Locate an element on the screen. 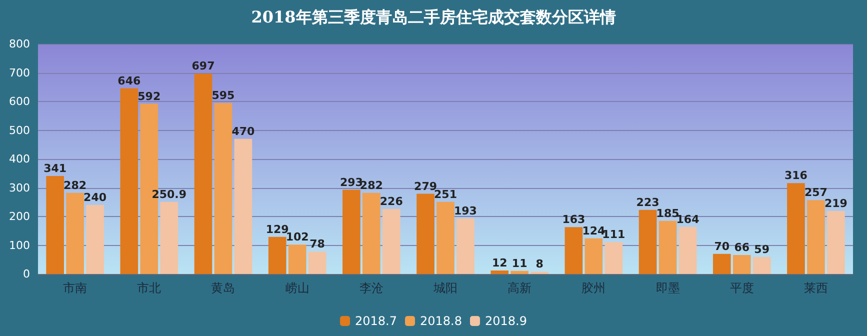  data-label: 697 is located at coordinates (203, 66).